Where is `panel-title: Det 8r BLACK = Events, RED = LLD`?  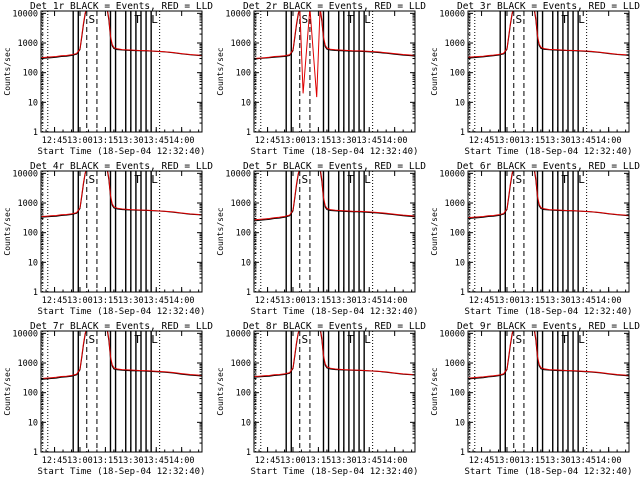
panel-title: Det 8r BLACK = Events, RED = LLD is located at coordinates (334, 326).